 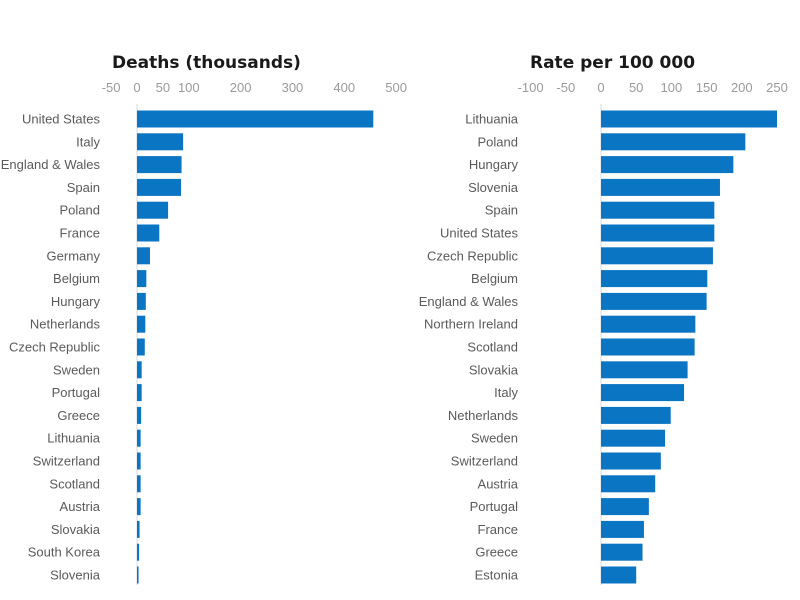 I want to click on rate-category-label: Czech Republic, so click(x=473, y=255).